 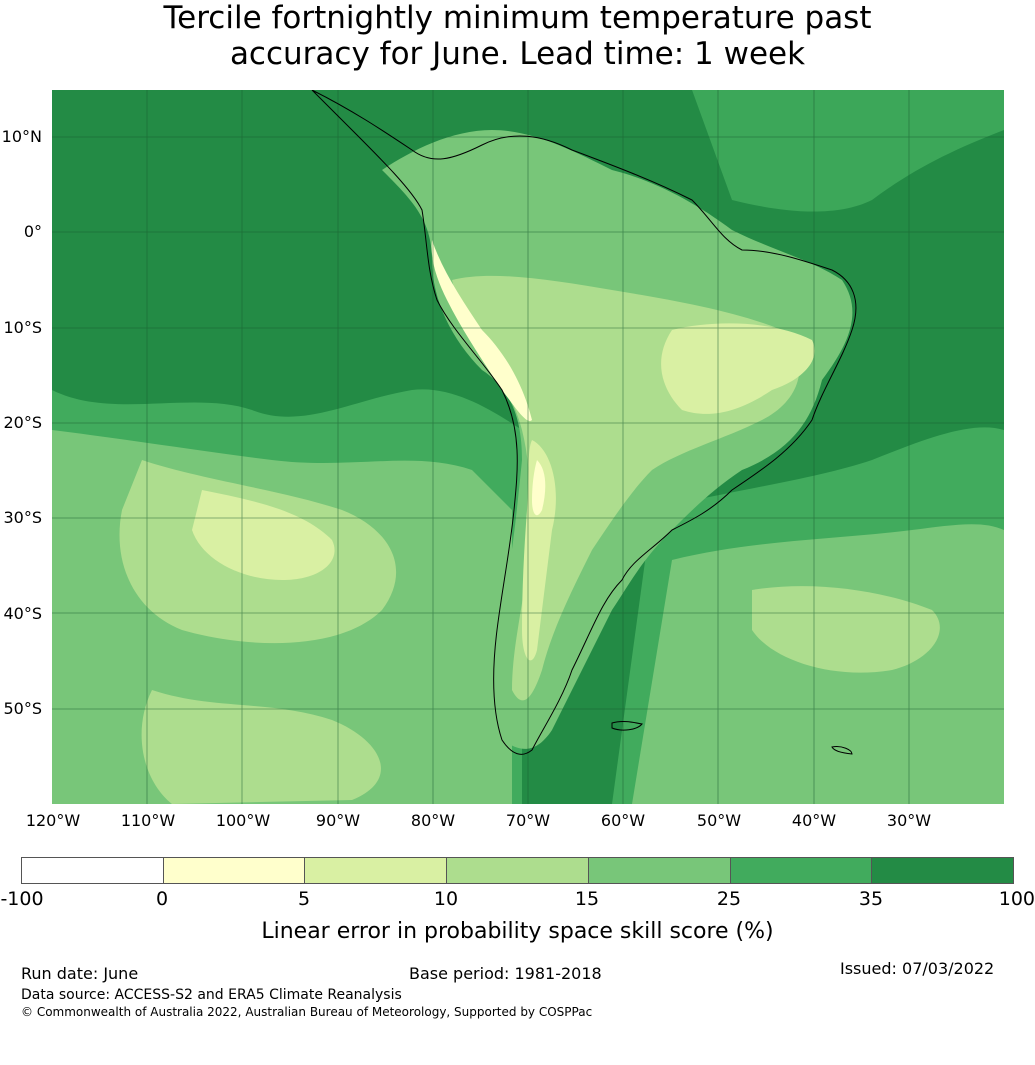 I want to click on lon-label-70w: 70°W, so click(x=528, y=820).